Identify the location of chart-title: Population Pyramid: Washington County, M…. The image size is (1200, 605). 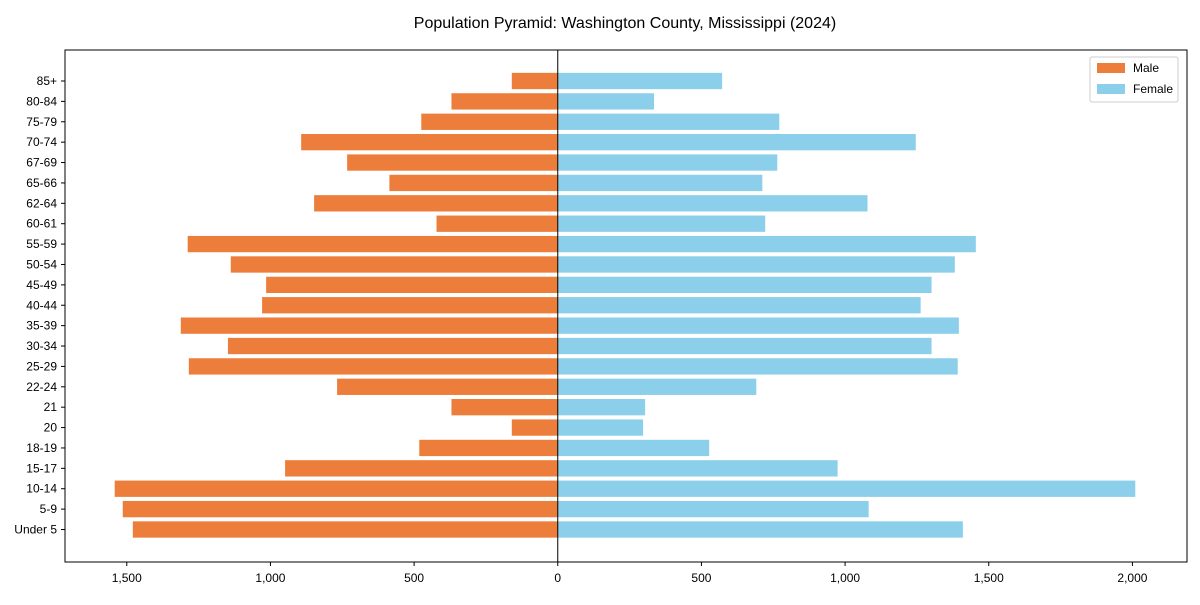
(625, 23).